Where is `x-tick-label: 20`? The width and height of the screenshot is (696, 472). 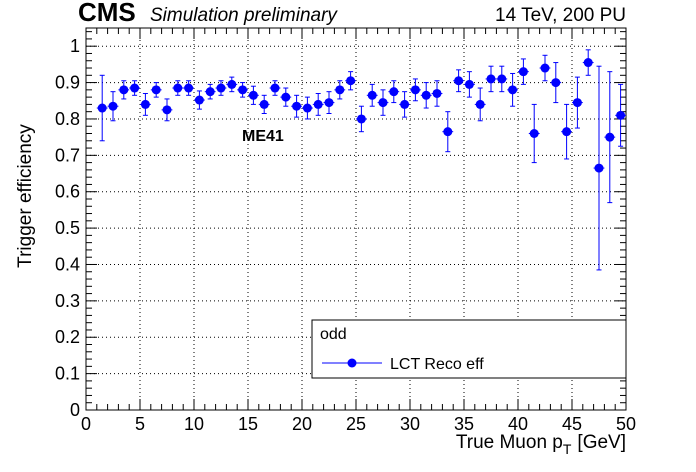
x-tick-label: 20 is located at coordinates (302, 424).